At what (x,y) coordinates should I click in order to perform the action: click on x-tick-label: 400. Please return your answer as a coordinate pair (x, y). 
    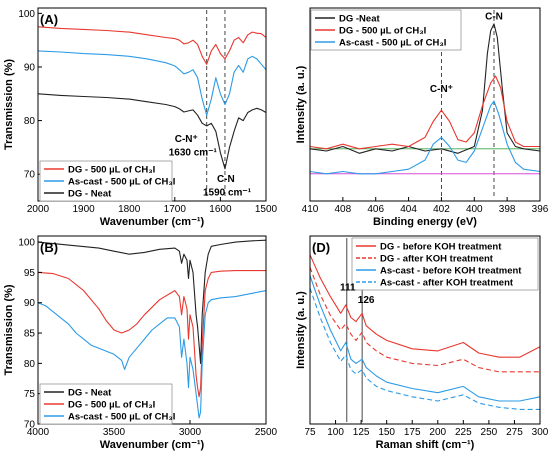
    Looking at the image, I should click on (474, 209).